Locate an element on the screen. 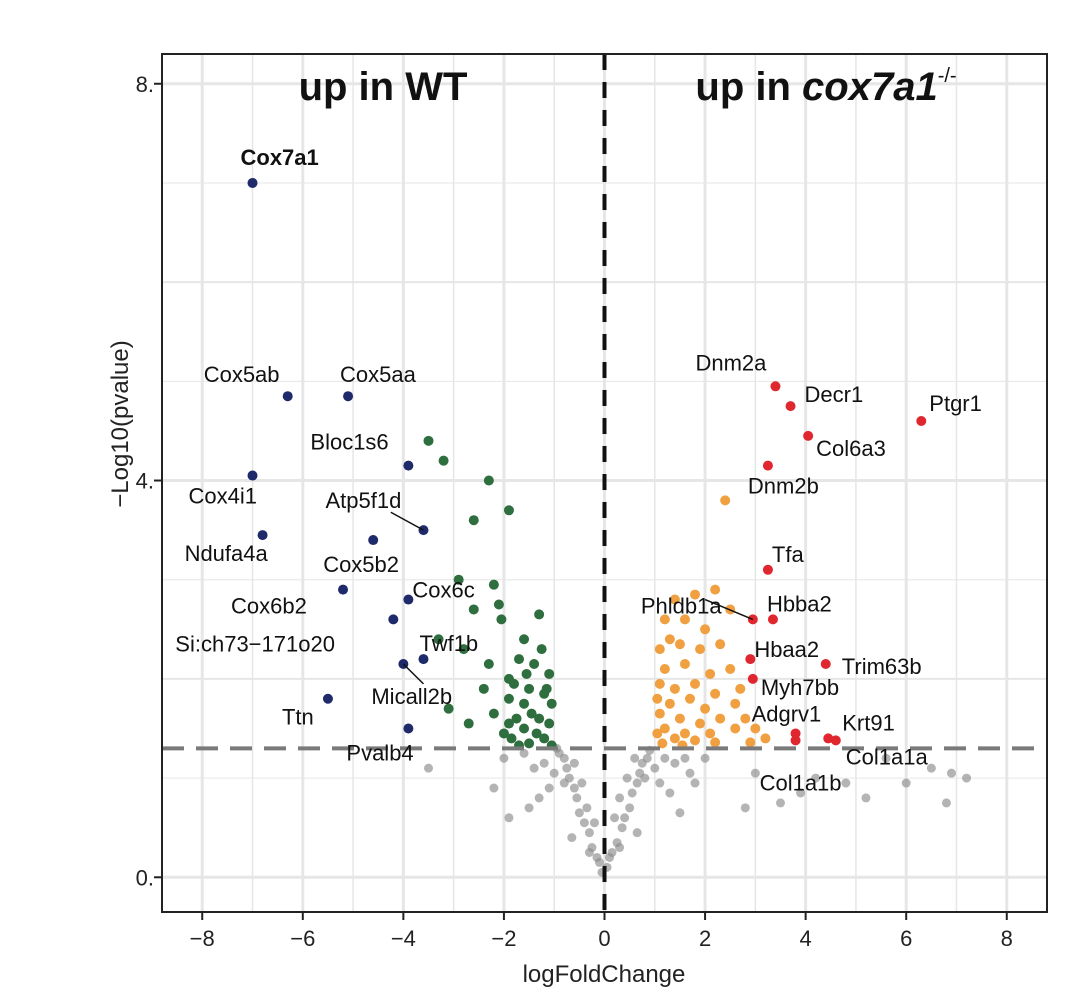 The width and height of the screenshot is (1079, 1005). gene-label: Cox6c is located at coordinates (443, 590).